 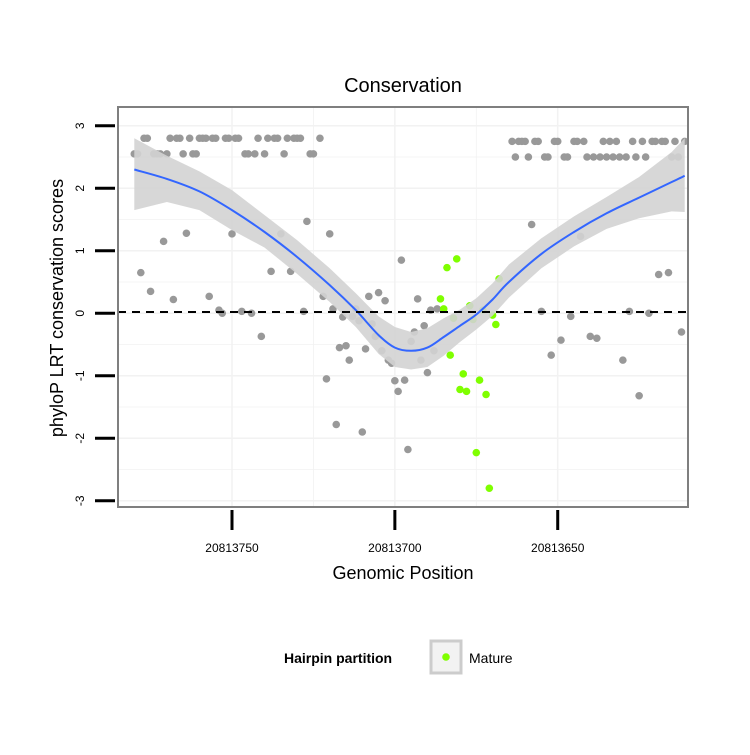 I want to click on legend-label-mature: Mature, so click(x=491, y=658).